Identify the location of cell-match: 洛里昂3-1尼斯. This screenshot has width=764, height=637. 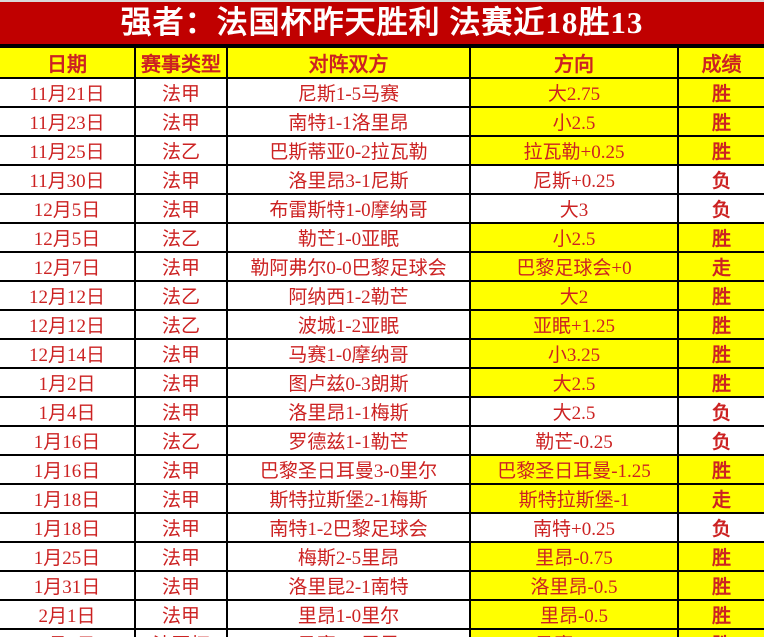
(348, 179).